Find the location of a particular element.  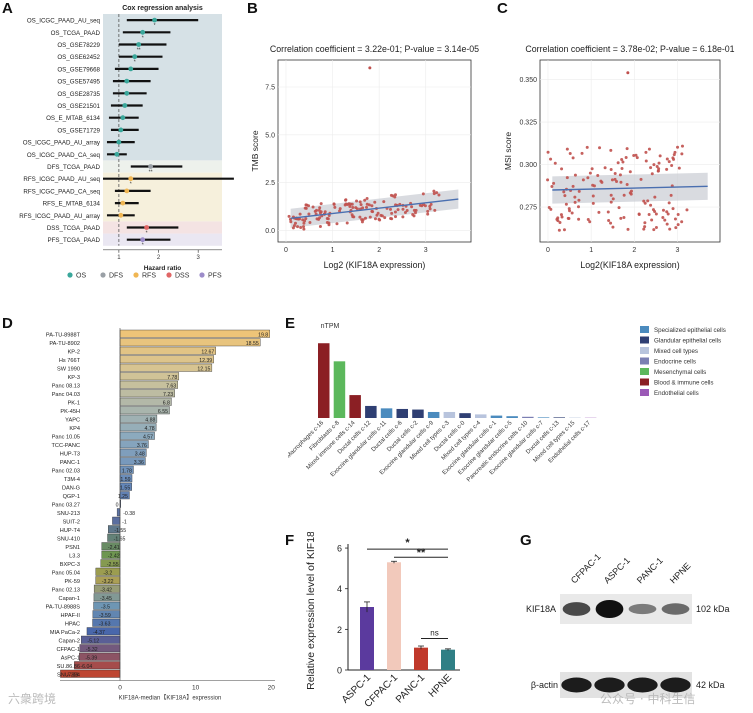

bar-value-label: -7.88 is located at coordinates (73, 675).